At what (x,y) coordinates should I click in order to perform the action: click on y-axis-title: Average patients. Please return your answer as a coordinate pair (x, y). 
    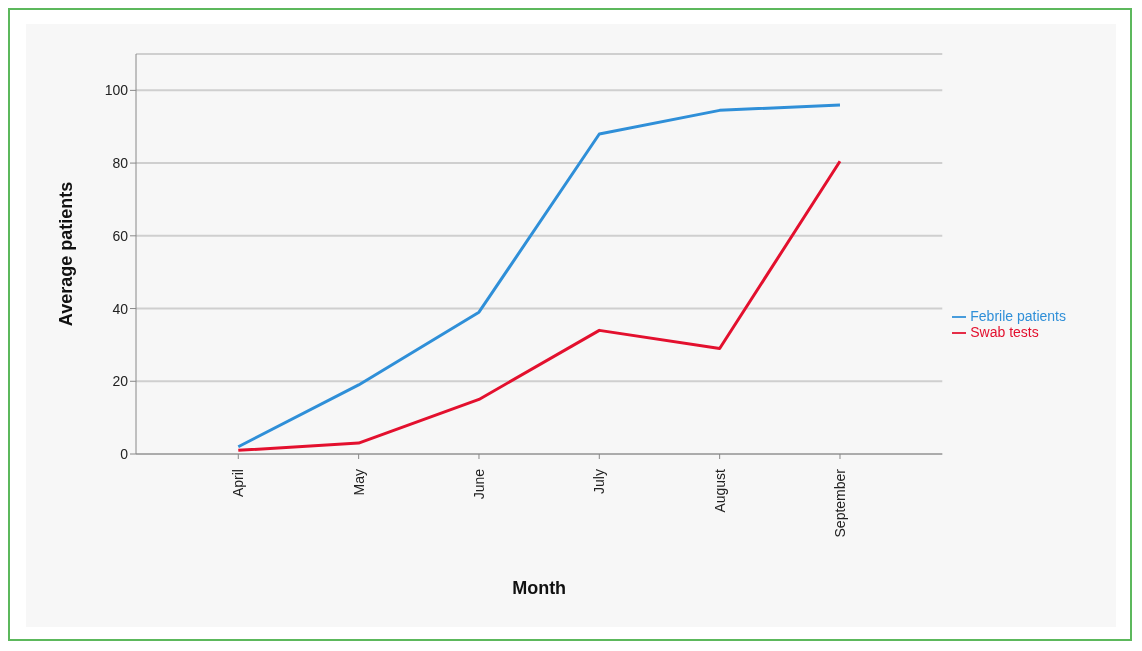
    Looking at the image, I should click on (66, 254).